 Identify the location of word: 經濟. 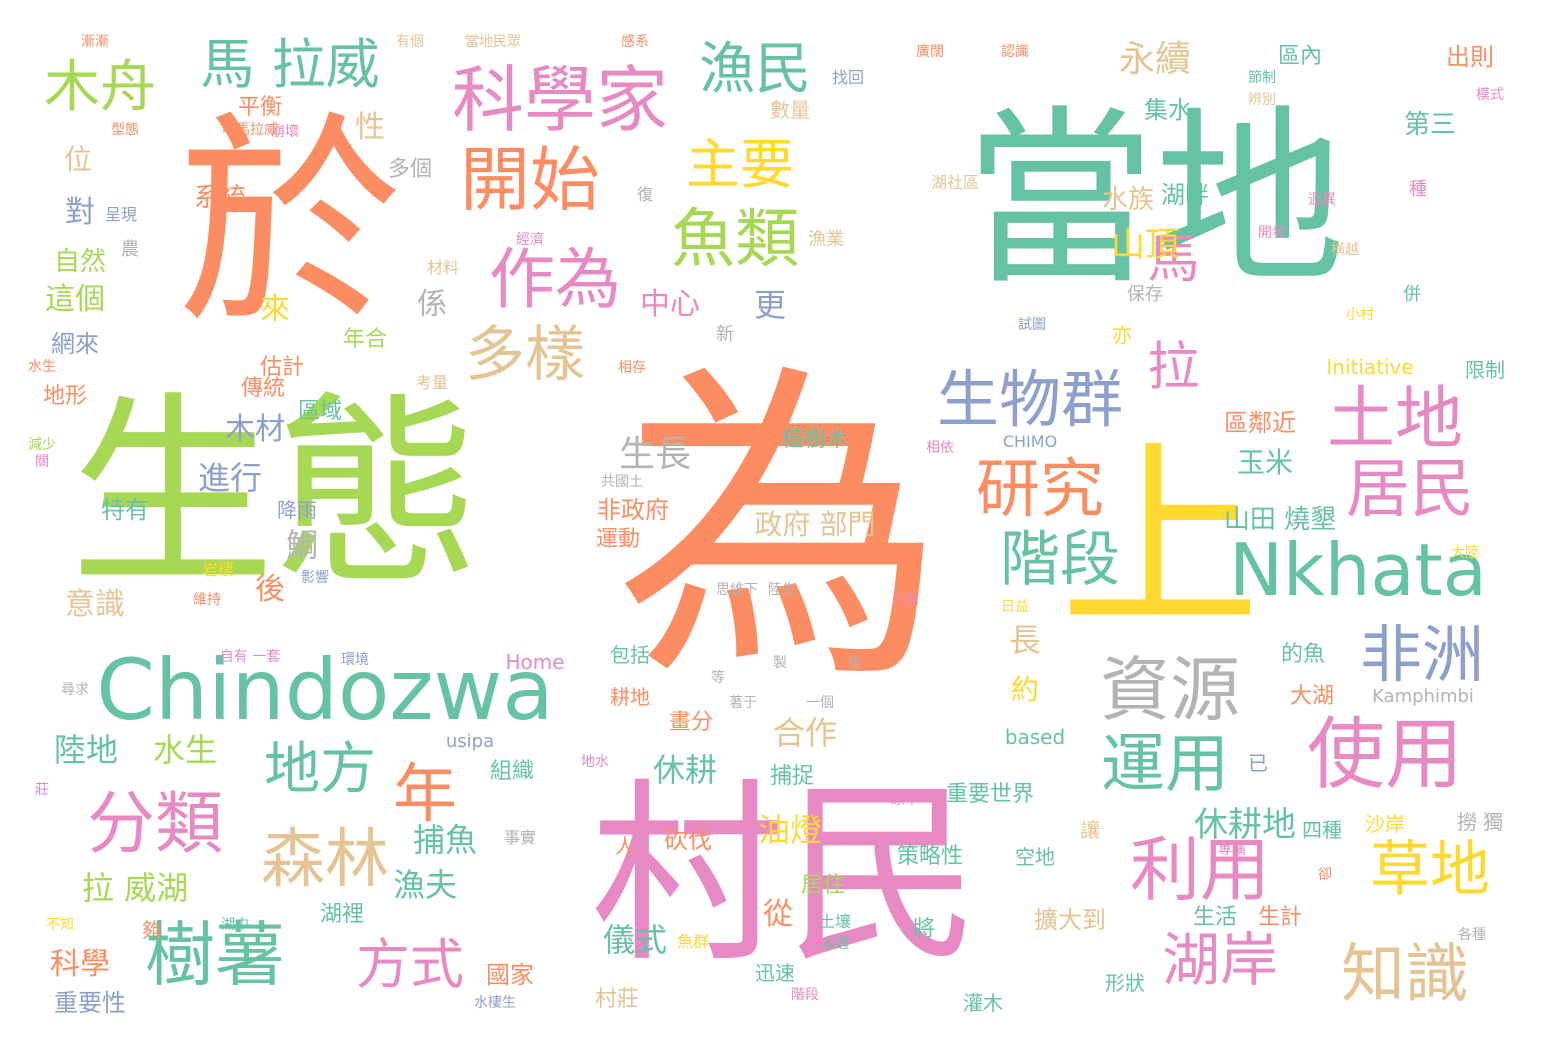
(530, 240).